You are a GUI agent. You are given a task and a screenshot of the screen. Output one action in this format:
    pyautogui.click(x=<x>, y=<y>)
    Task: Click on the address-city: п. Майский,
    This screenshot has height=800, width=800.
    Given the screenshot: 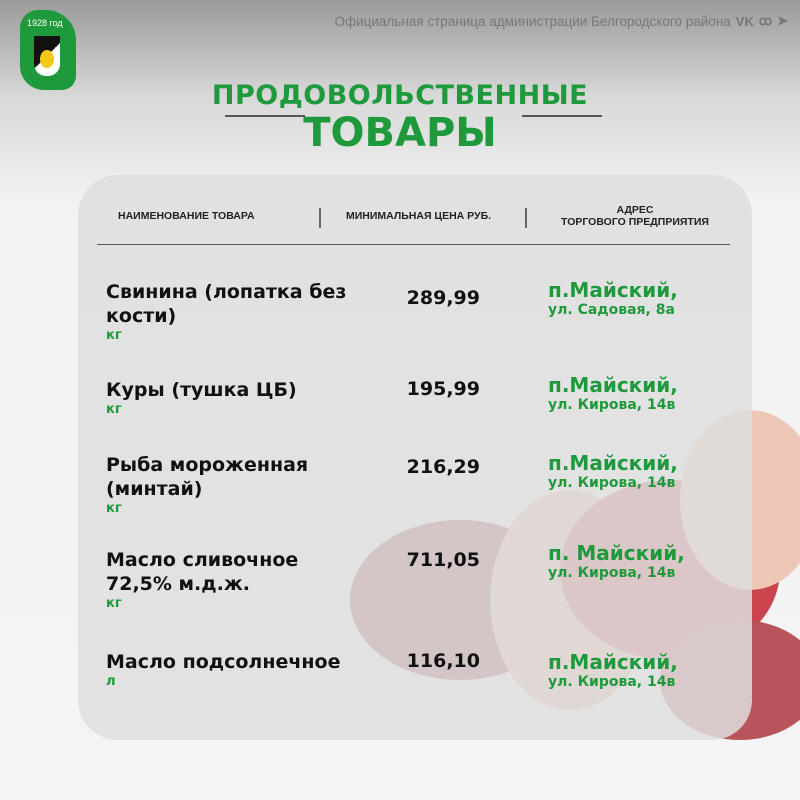 What is the action you would take?
    pyautogui.click(x=616, y=553)
    